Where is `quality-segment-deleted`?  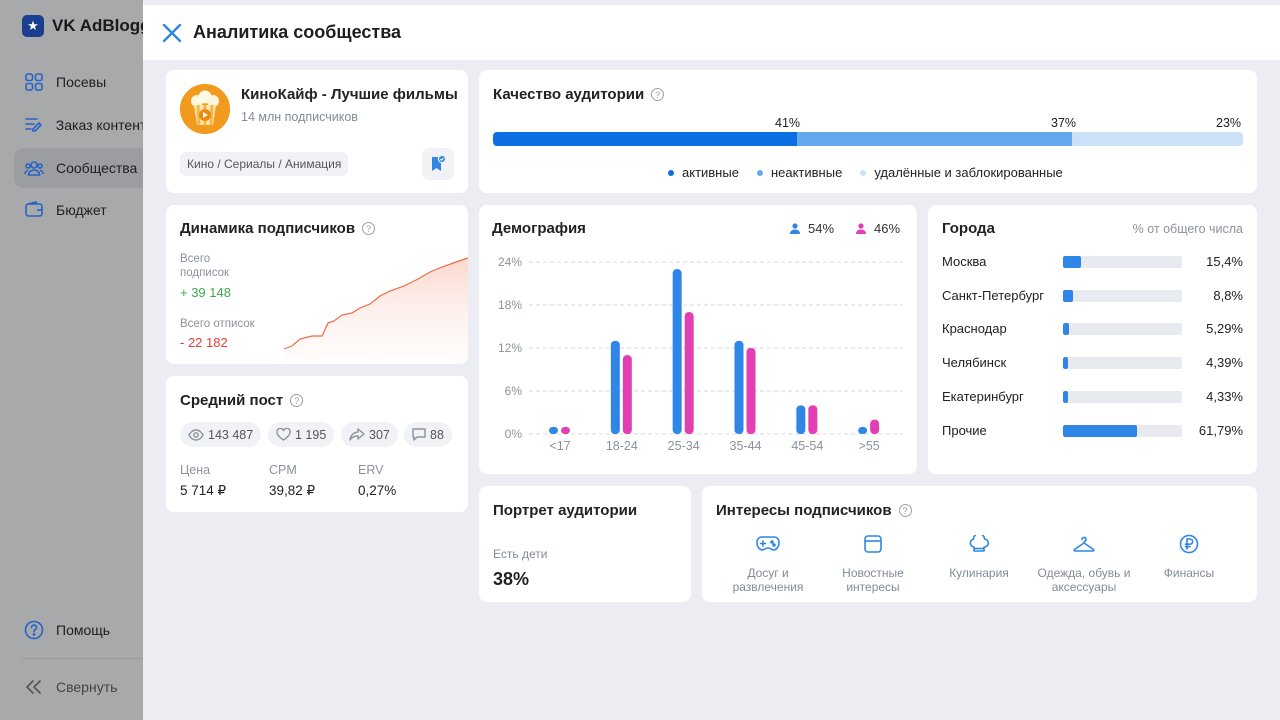 quality-segment-deleted is located at coordinates (1157, 139).